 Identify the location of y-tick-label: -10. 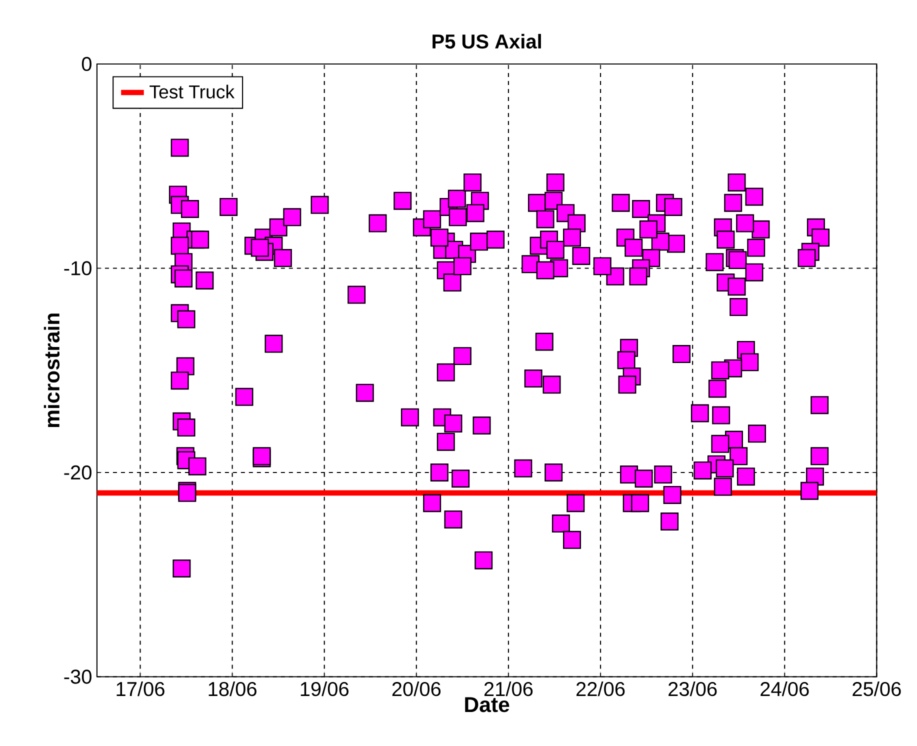
(78, 268).